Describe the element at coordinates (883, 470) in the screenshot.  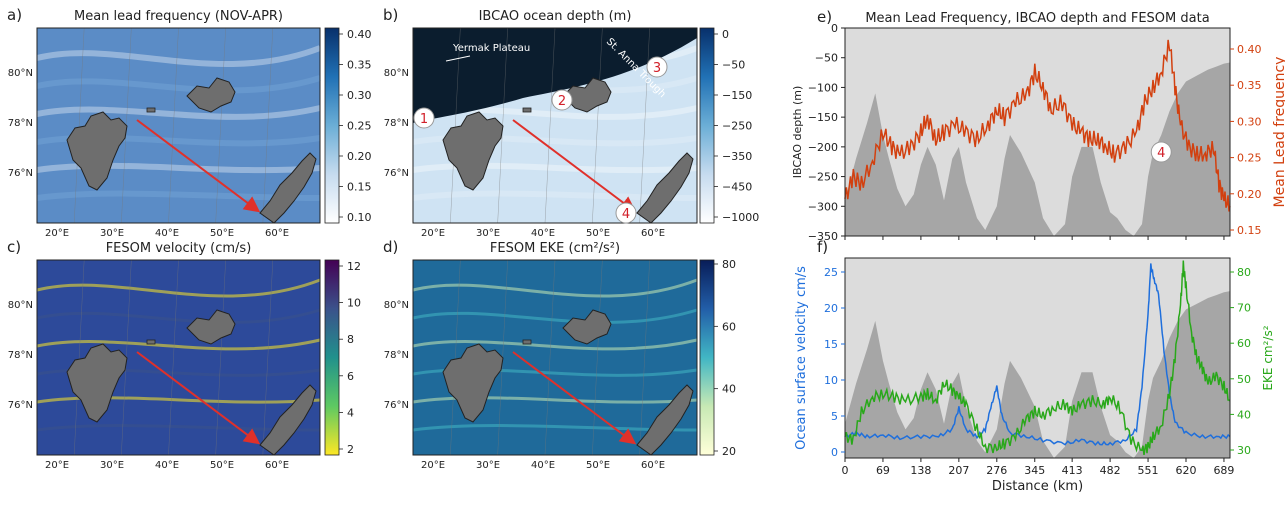
I see `x-tick-label: 69` at that location.